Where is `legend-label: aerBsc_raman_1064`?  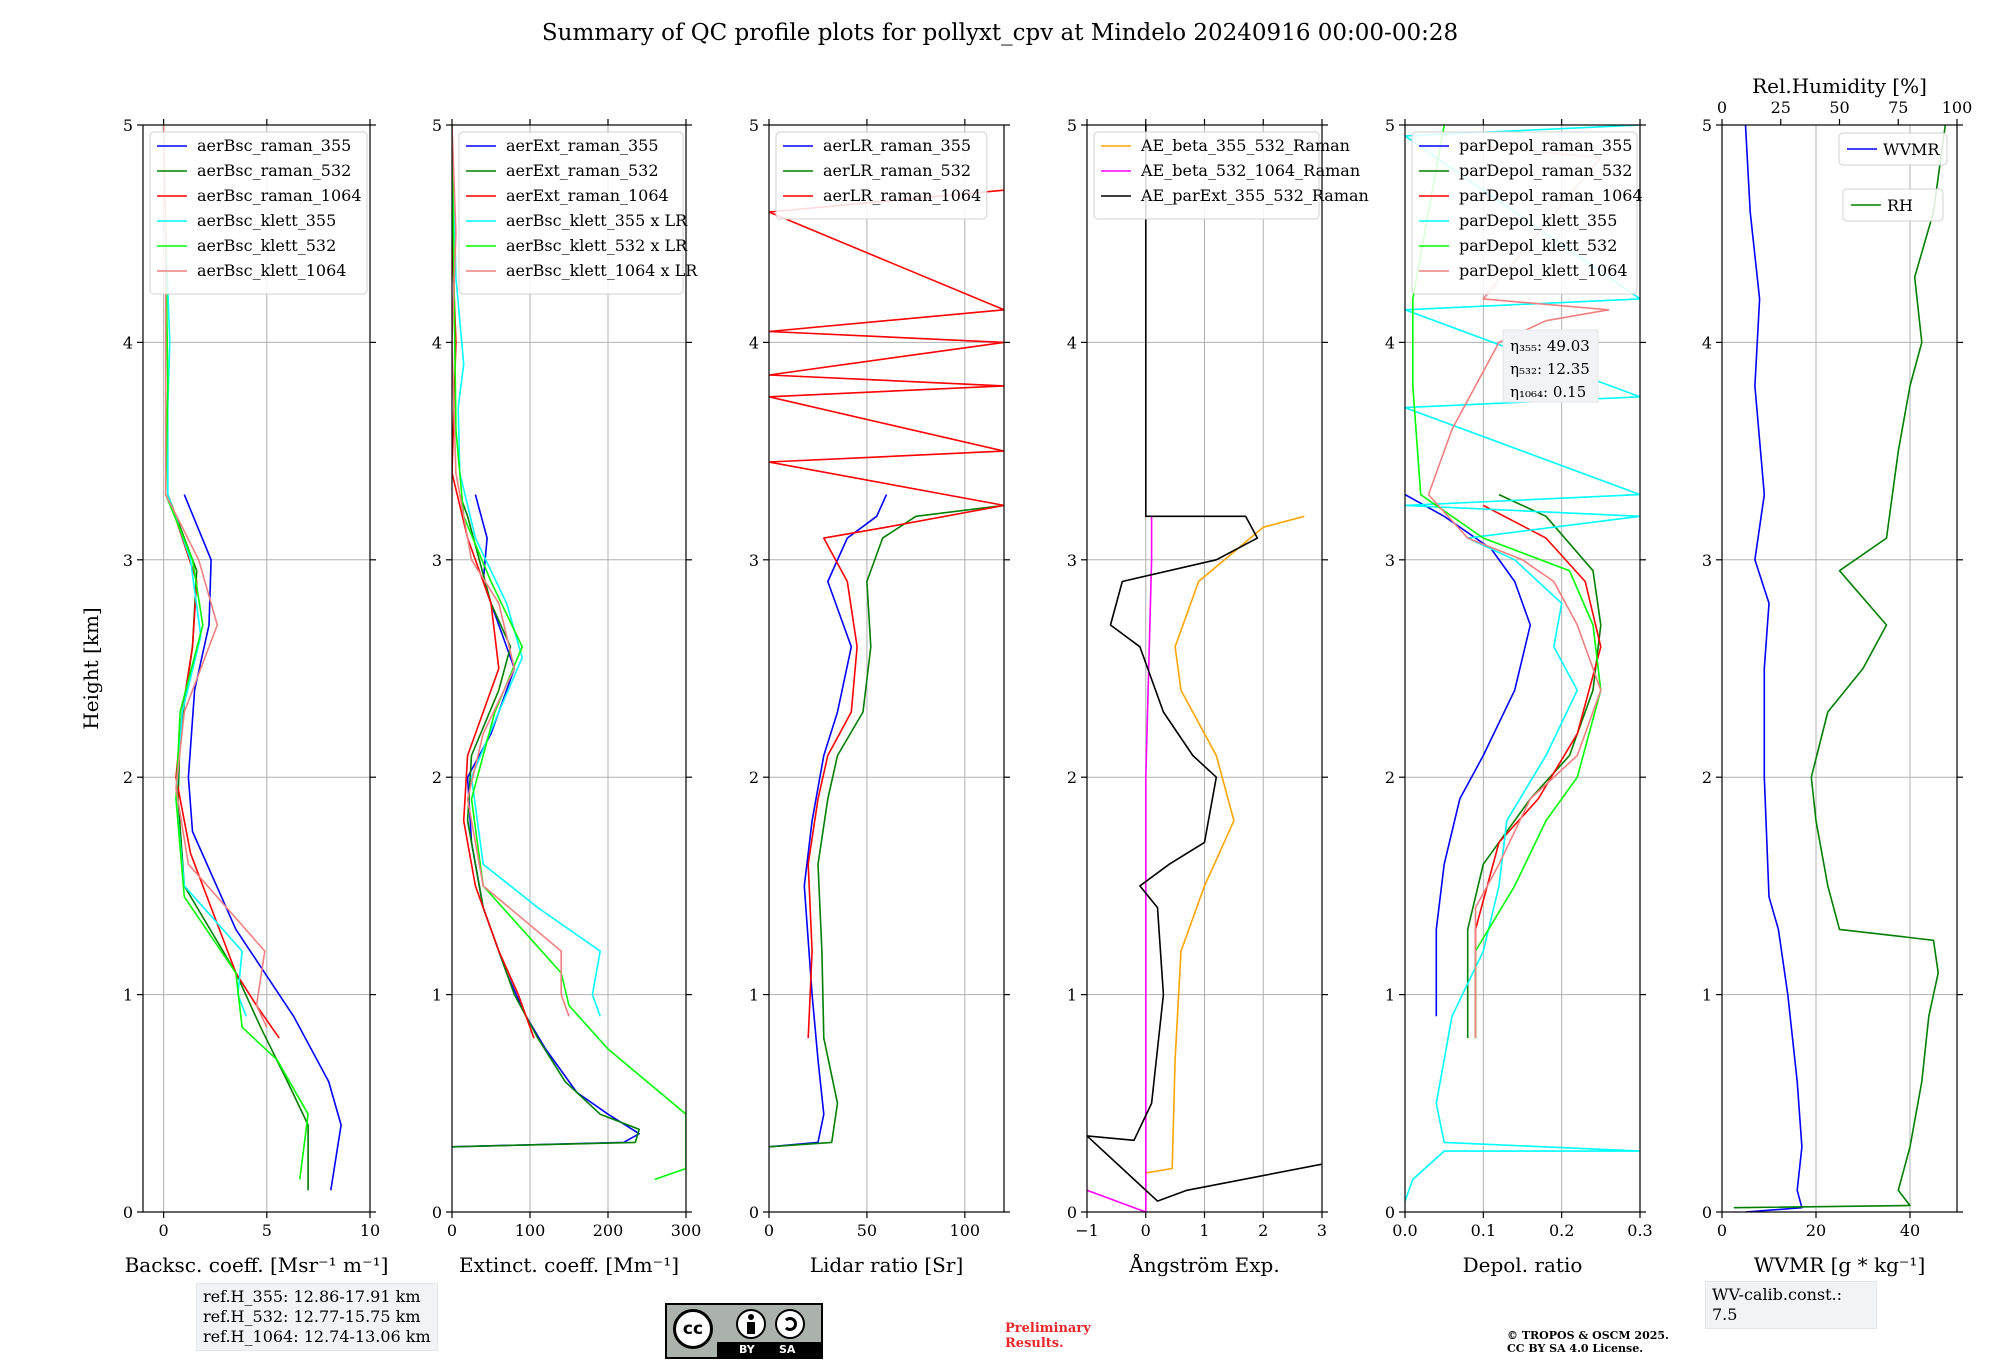
legend-label: aerBsc_raman_1064 is located at coordinates (279, 195).